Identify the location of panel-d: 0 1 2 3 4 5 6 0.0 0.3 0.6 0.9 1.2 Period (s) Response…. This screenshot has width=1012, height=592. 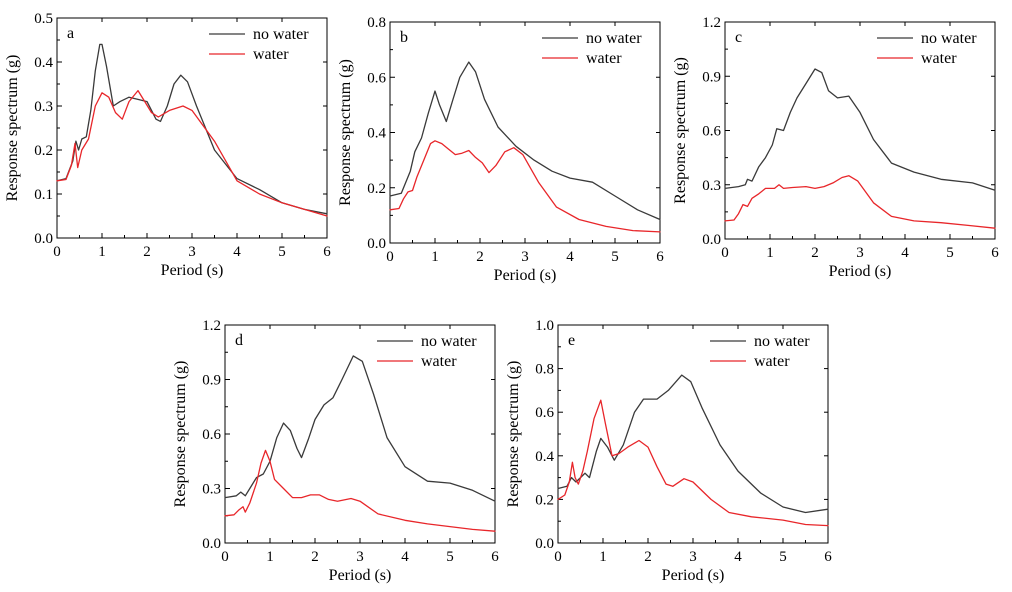
(335, 451).